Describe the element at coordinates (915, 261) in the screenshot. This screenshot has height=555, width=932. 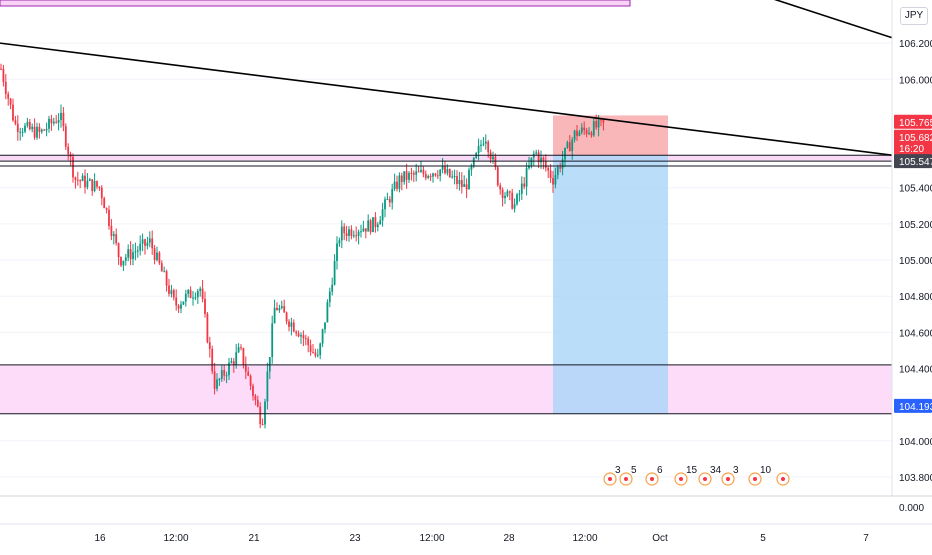
I see `y-tick-label: 105.000` at that location.